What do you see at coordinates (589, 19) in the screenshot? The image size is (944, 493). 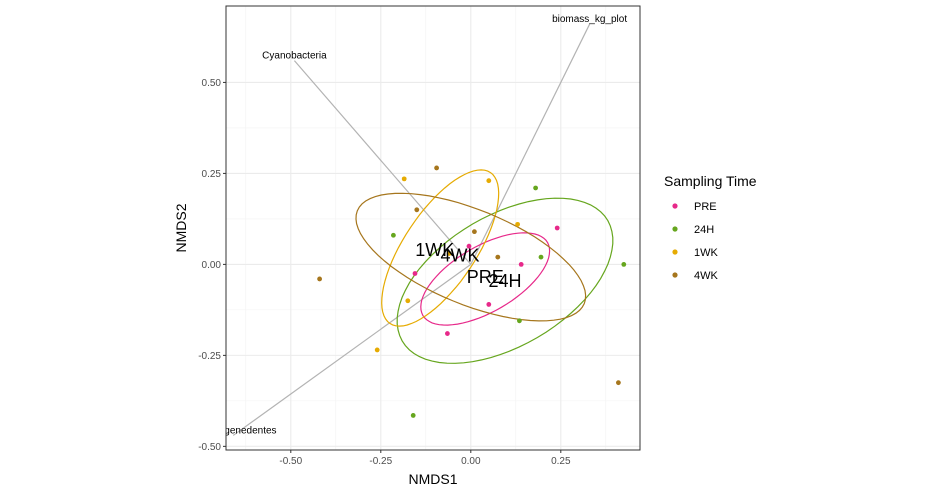 I see `vector-label: biomass_kg_plot` at bounding box center [589, 19].